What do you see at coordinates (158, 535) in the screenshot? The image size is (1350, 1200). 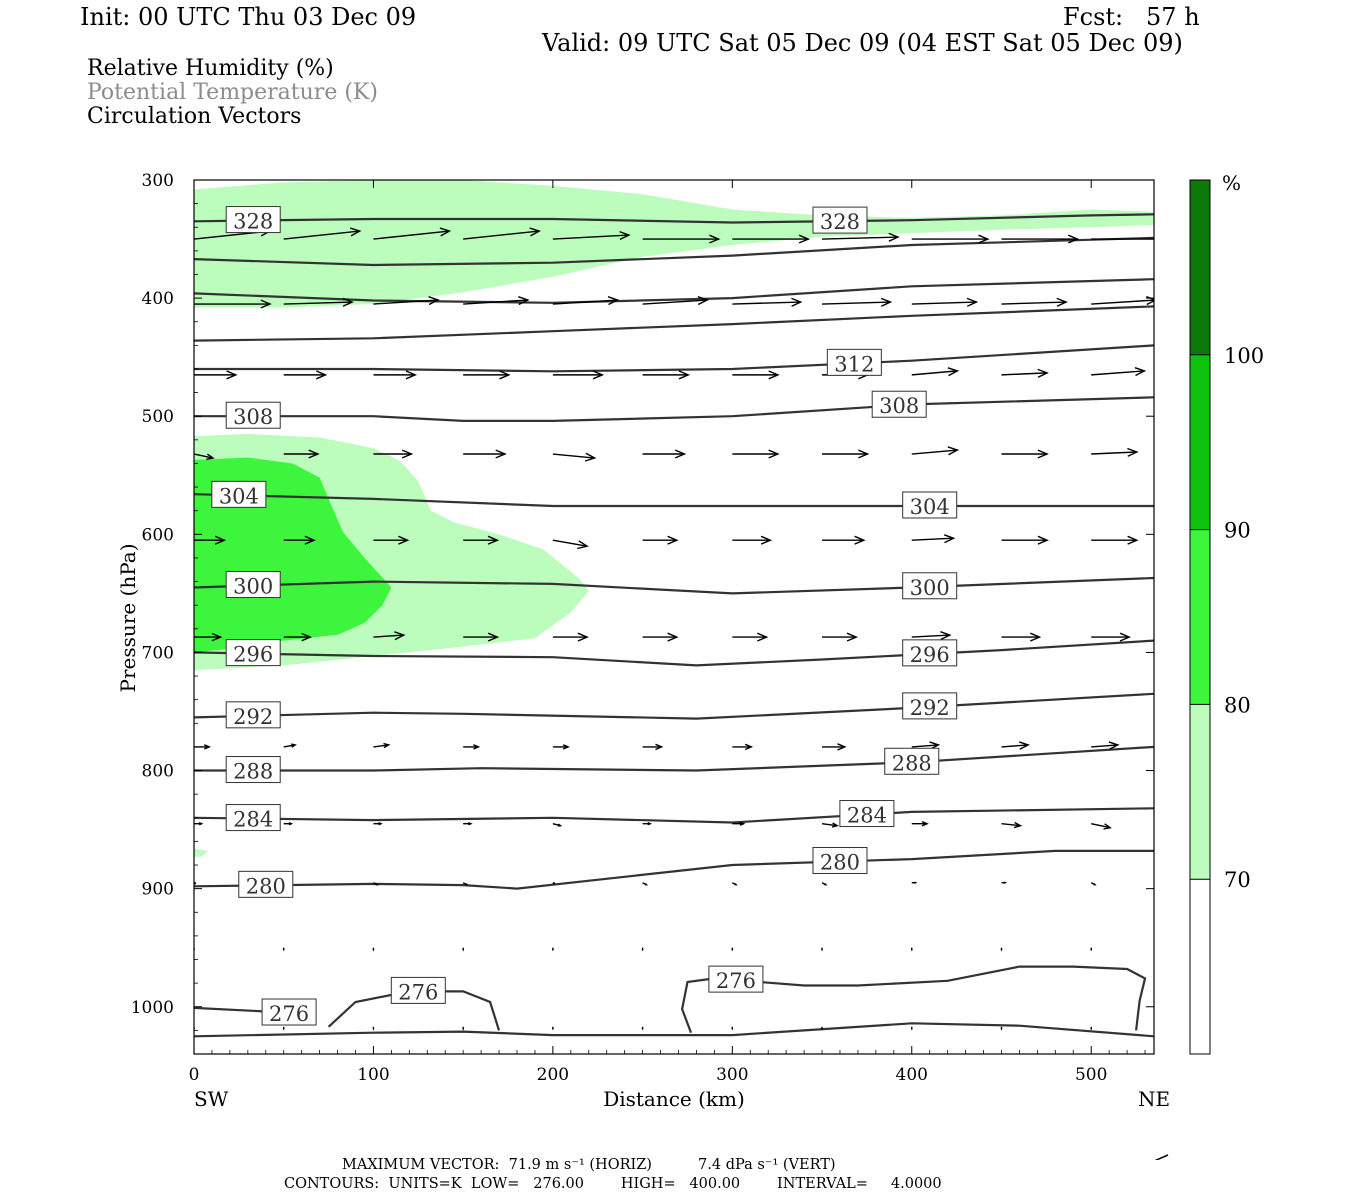 I see `y-tick-label-600: 600` at bounding box center [158, 535].